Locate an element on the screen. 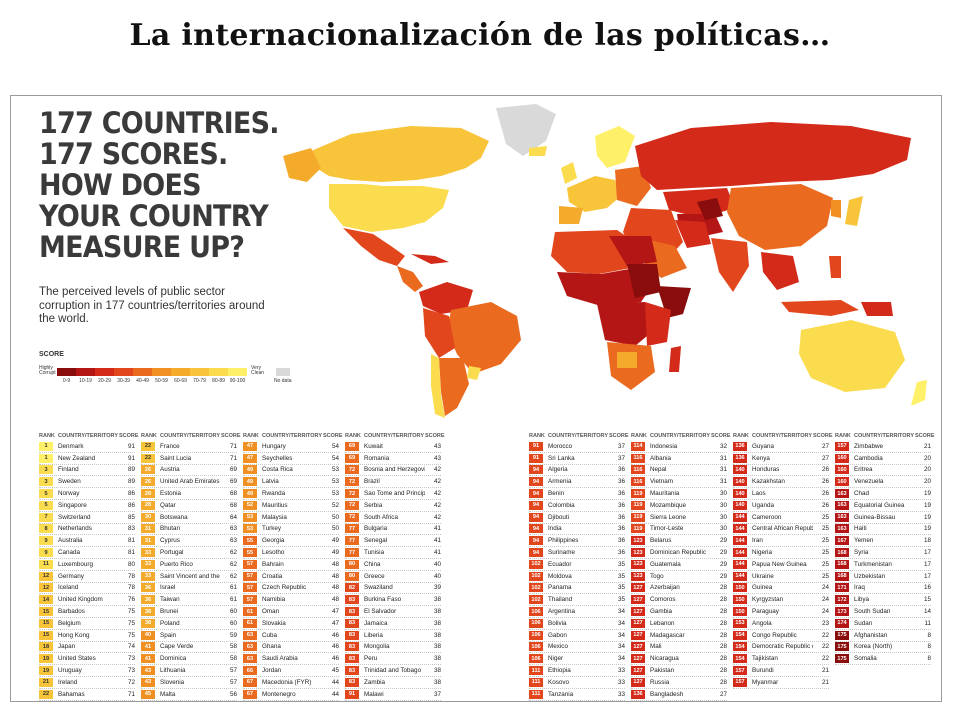 Image resolution: width=960 pixels, height=720 pixels. country-name: Nicaragua is located at coordinates (664, 659).